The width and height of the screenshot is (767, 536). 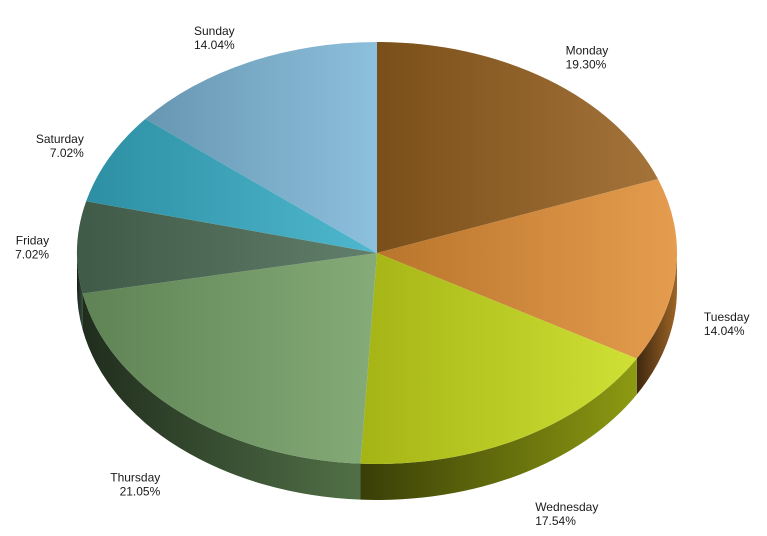 What do you see at coordinates (140, 491) in the screenshot?
I see `label-value-thursday: 21.05%` at bounding box center [140, 491].